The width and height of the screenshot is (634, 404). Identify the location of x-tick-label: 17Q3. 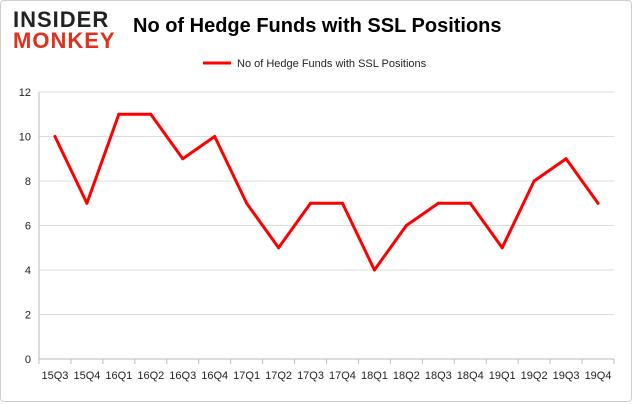
(310, 376).